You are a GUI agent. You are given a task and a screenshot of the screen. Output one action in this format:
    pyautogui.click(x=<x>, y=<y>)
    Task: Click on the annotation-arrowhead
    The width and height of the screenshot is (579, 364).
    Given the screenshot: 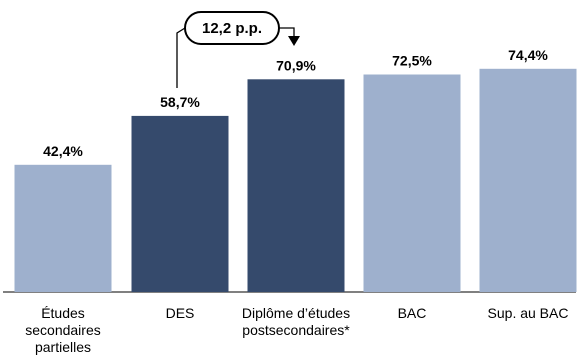 What is the action you would take?
    pyautogui.click(x=294, y=41)
    